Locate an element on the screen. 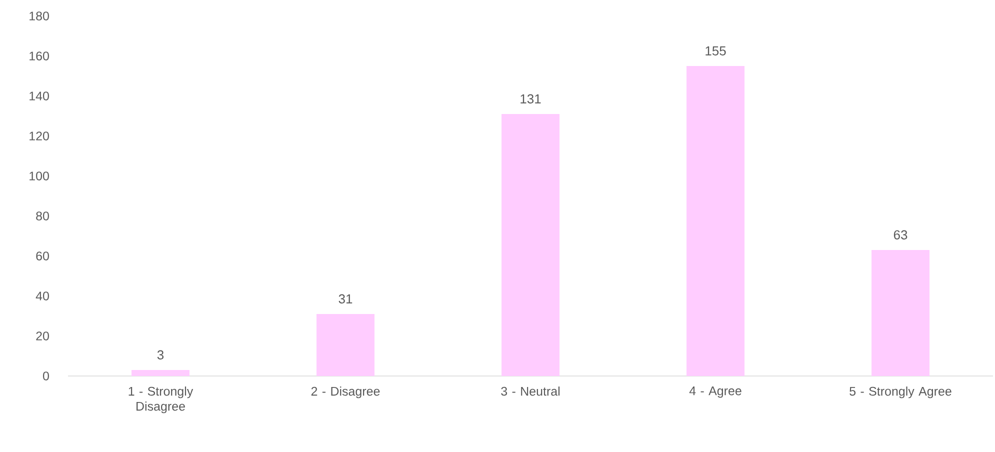 This screenshot has height=452, width=995. data-label: 31 is located at coordinates (345, 299).